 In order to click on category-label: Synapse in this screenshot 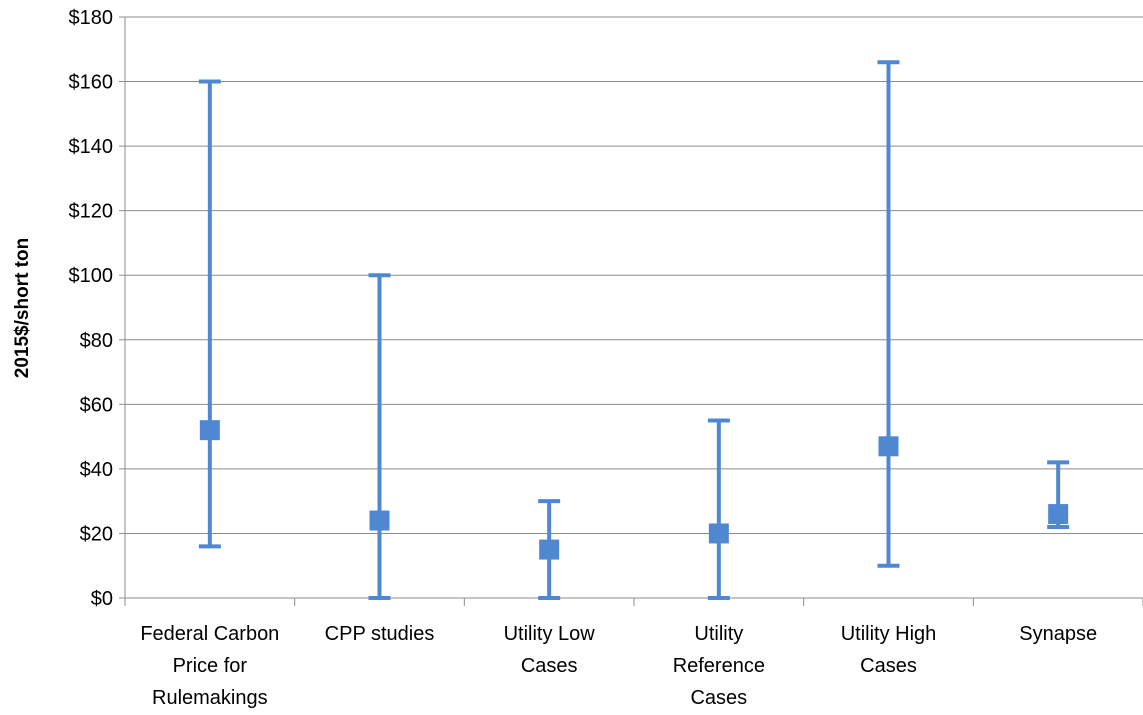, I will do `click(1058, 634)`.